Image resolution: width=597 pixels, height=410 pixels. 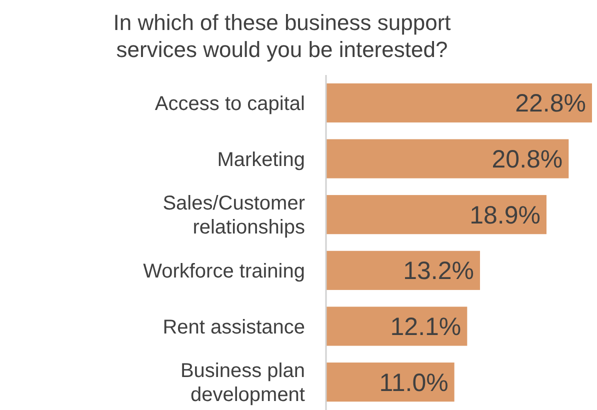 What do you see at coordinates (224, 271) in the screenshot?
I see `y-tick-label: Workforce training` at bounding box center [224, 271].